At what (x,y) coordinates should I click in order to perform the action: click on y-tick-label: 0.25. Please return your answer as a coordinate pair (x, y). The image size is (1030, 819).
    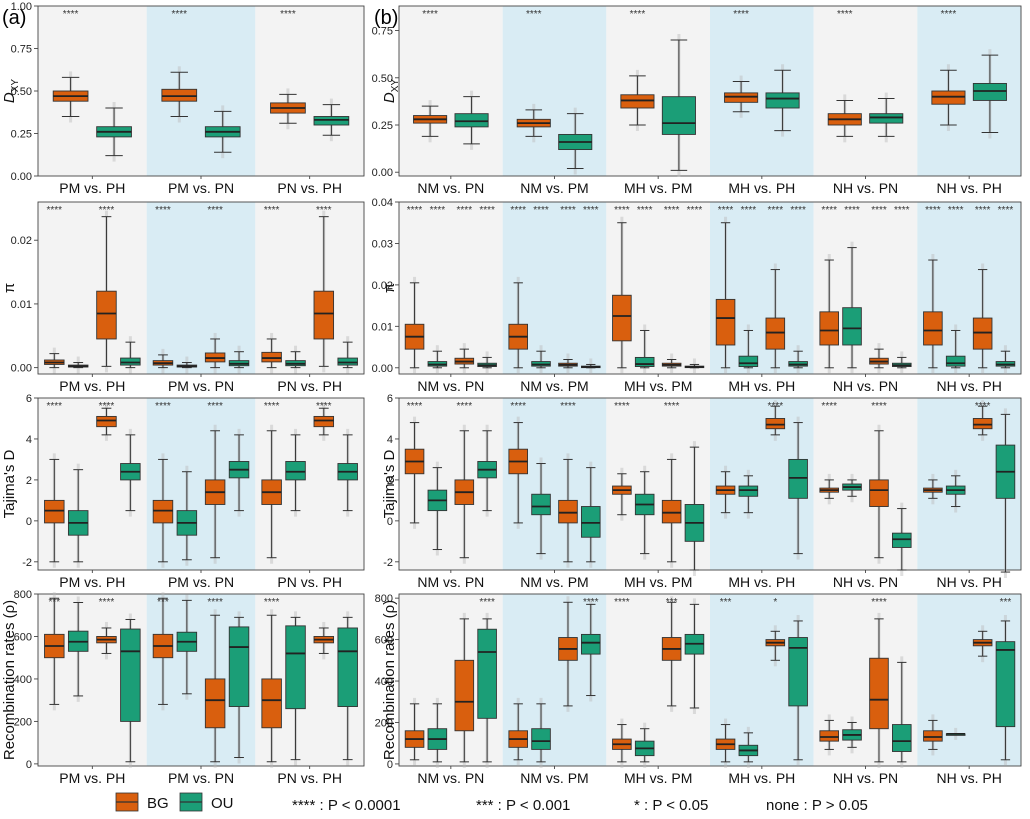
    Looking at the image, I should click on (382, 126).